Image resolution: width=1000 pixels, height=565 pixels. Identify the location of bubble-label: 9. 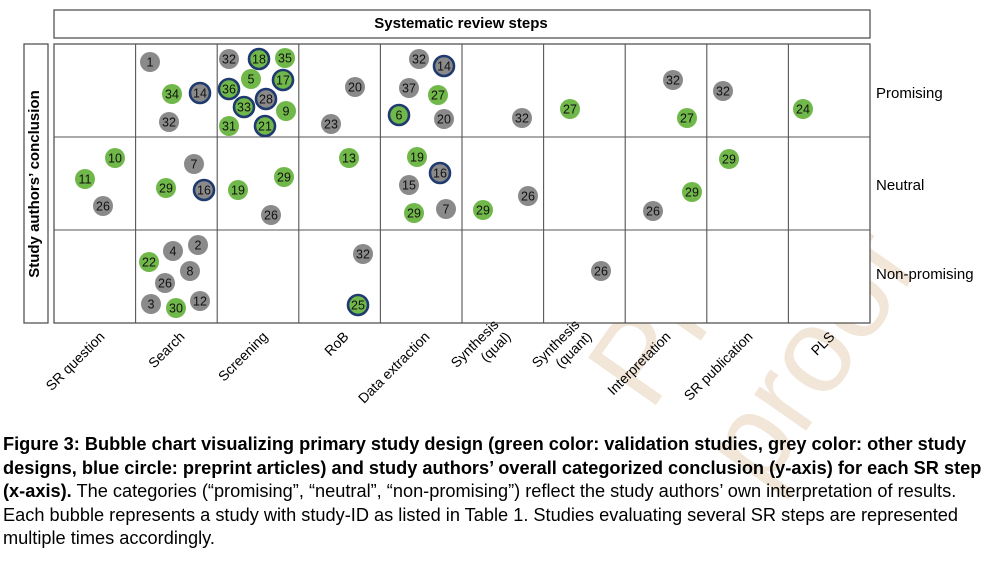
(286, 112).